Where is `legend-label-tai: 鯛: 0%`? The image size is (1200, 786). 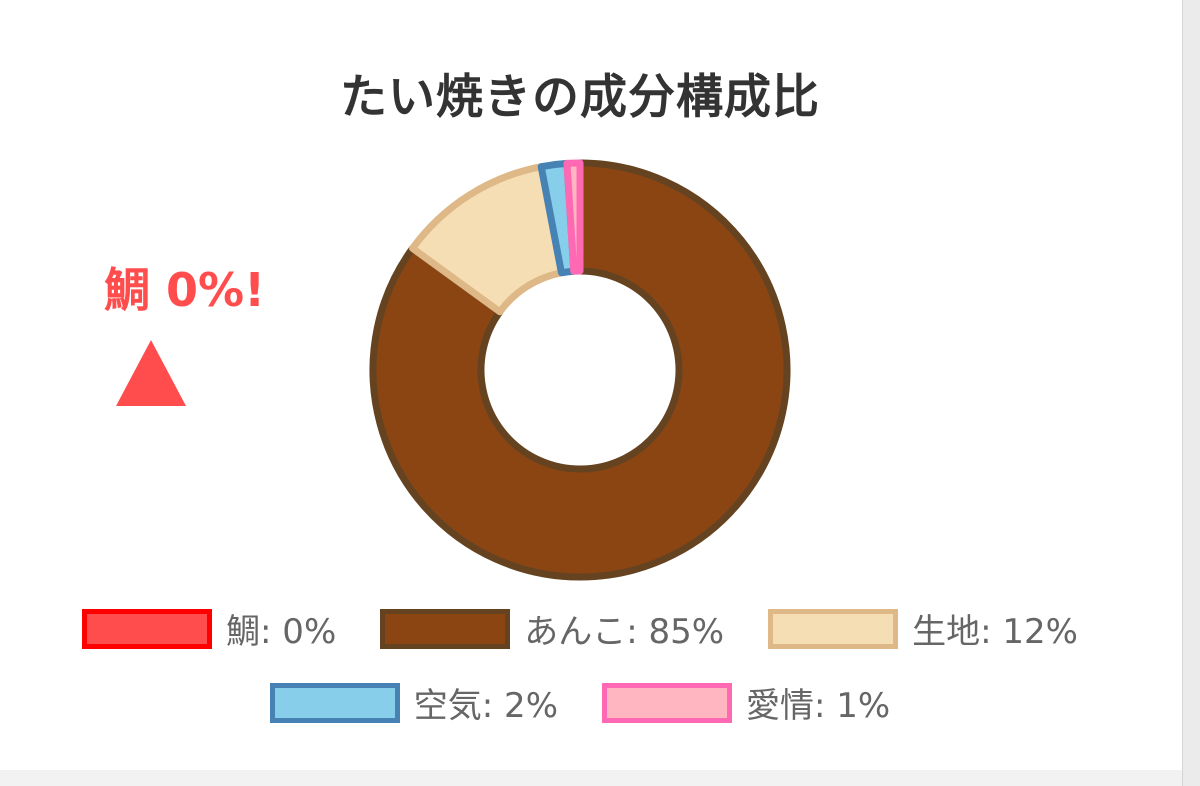 legend-label-tai: 鯛: 0% is located at coordinates (281, 632).